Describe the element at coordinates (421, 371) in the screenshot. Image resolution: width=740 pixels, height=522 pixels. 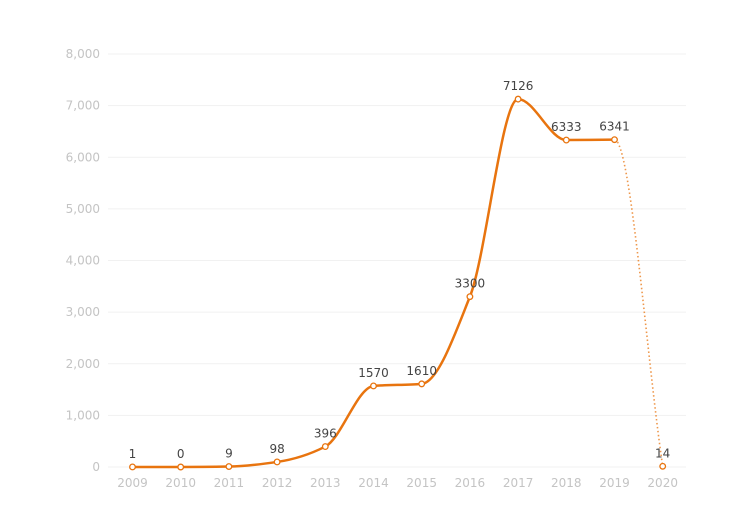
I see `data-label: 1610` at that location.